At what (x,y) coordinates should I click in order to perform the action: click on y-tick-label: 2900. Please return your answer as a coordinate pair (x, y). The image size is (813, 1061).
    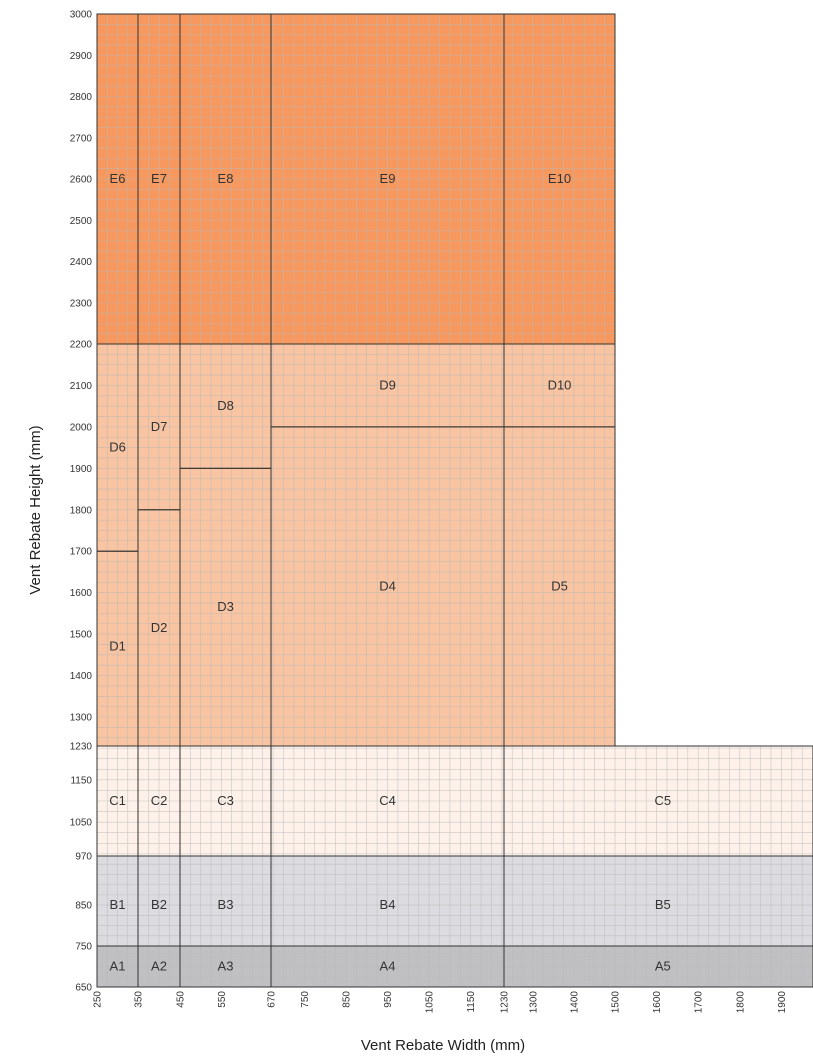
    Looking at the image, I should click on (81, 56).